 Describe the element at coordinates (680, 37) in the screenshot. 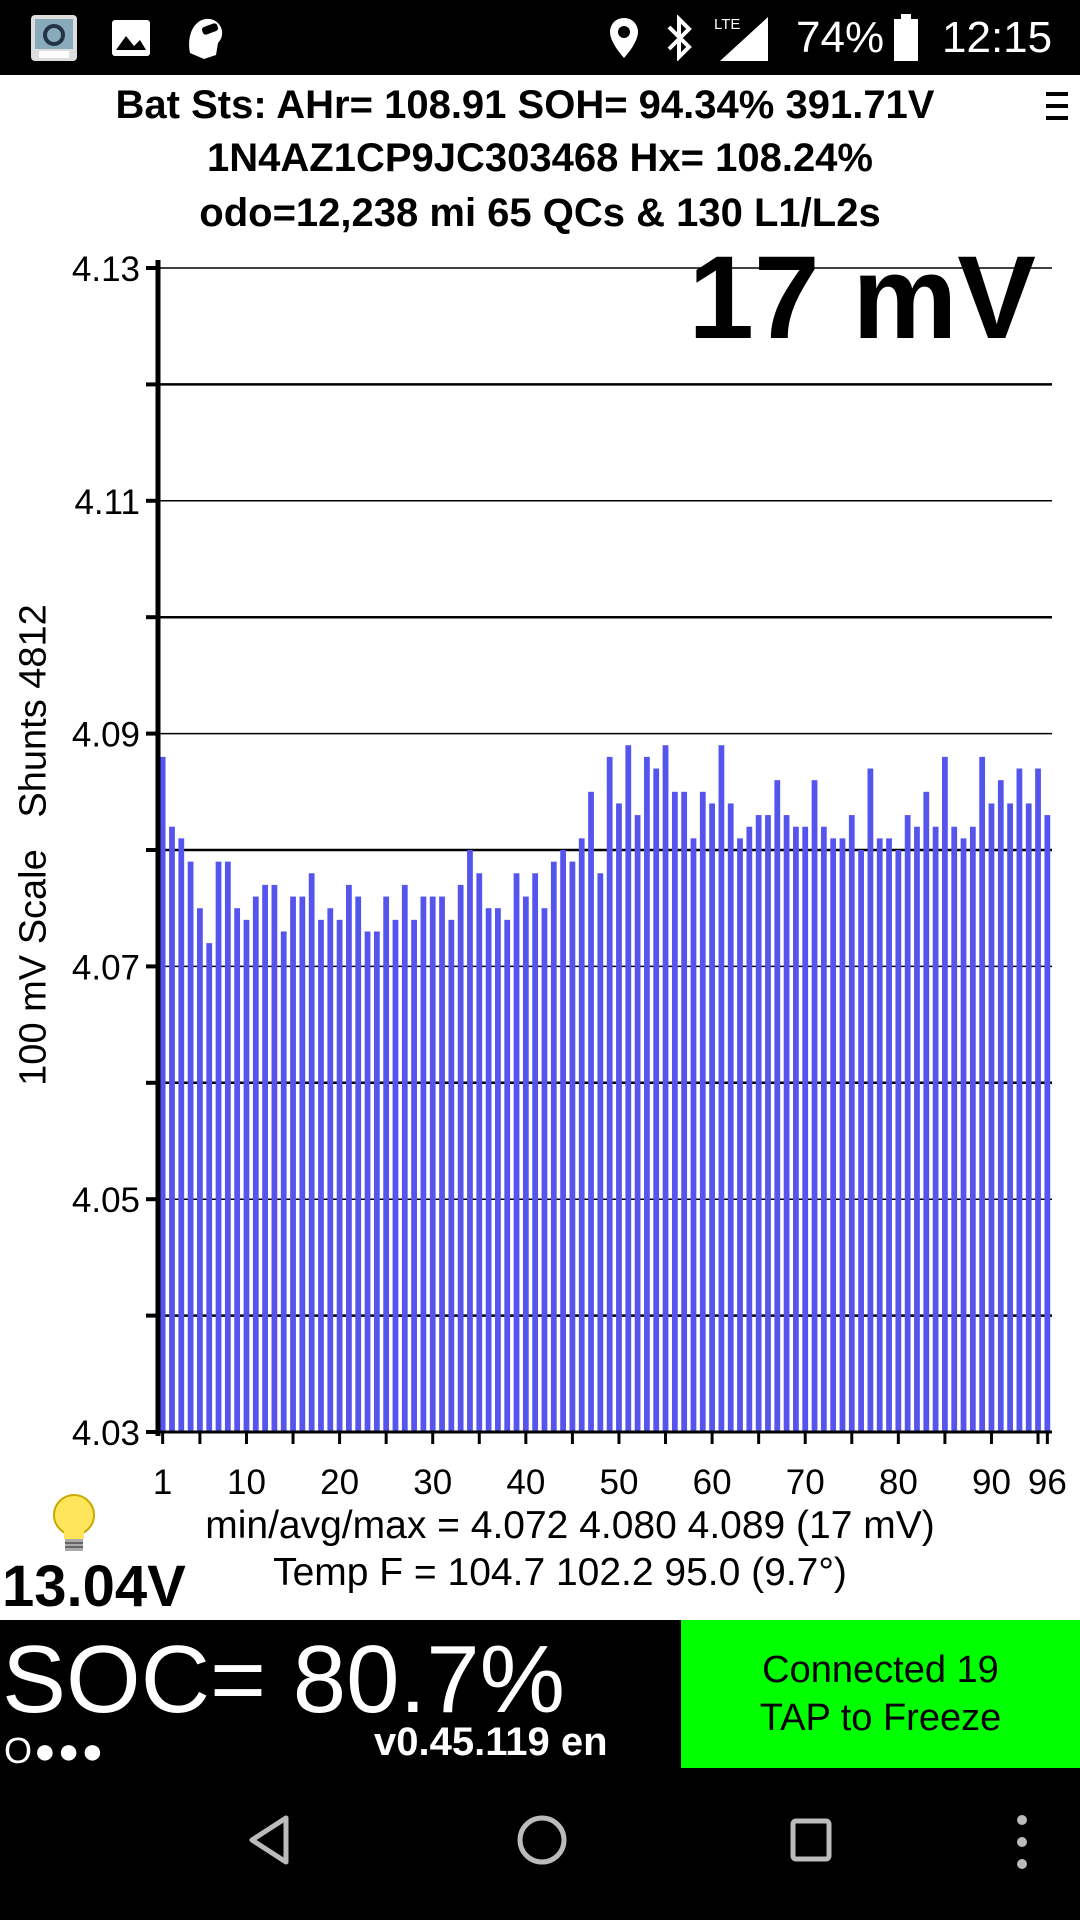

I see `bluetooth-icon` at that location.